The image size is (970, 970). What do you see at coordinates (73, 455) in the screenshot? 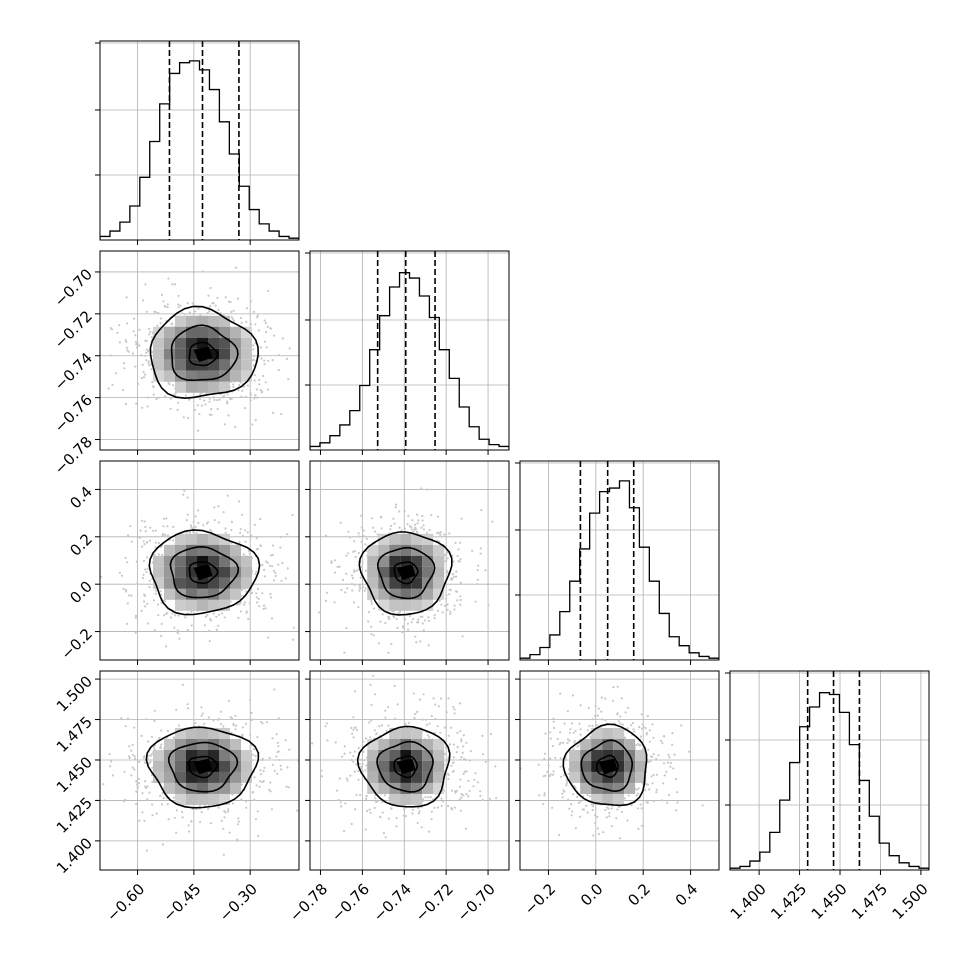
I see `y-tick-label: −0.78` at bounding box center [73, 455].